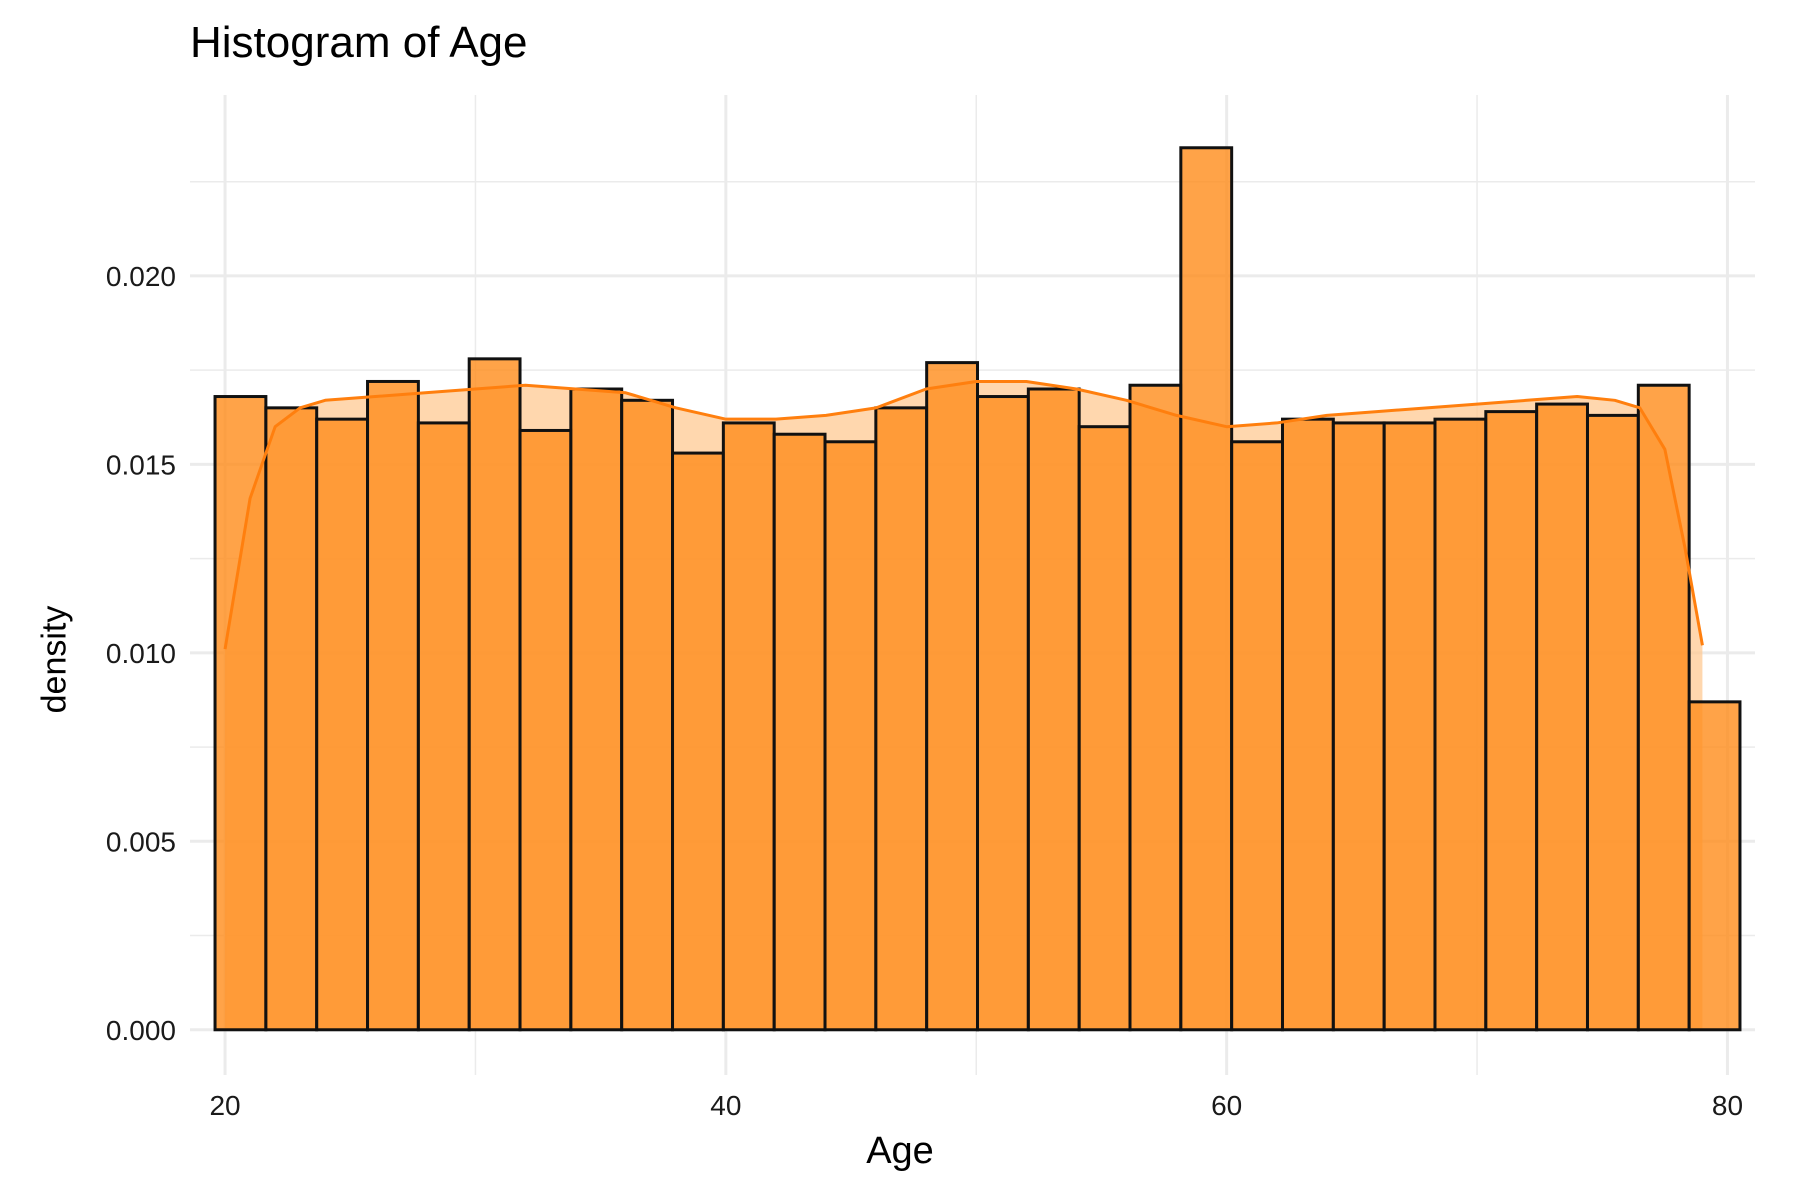 The image size is (1800, 1200). I want to click on x-tick-label: 40, so click(725, 1105).